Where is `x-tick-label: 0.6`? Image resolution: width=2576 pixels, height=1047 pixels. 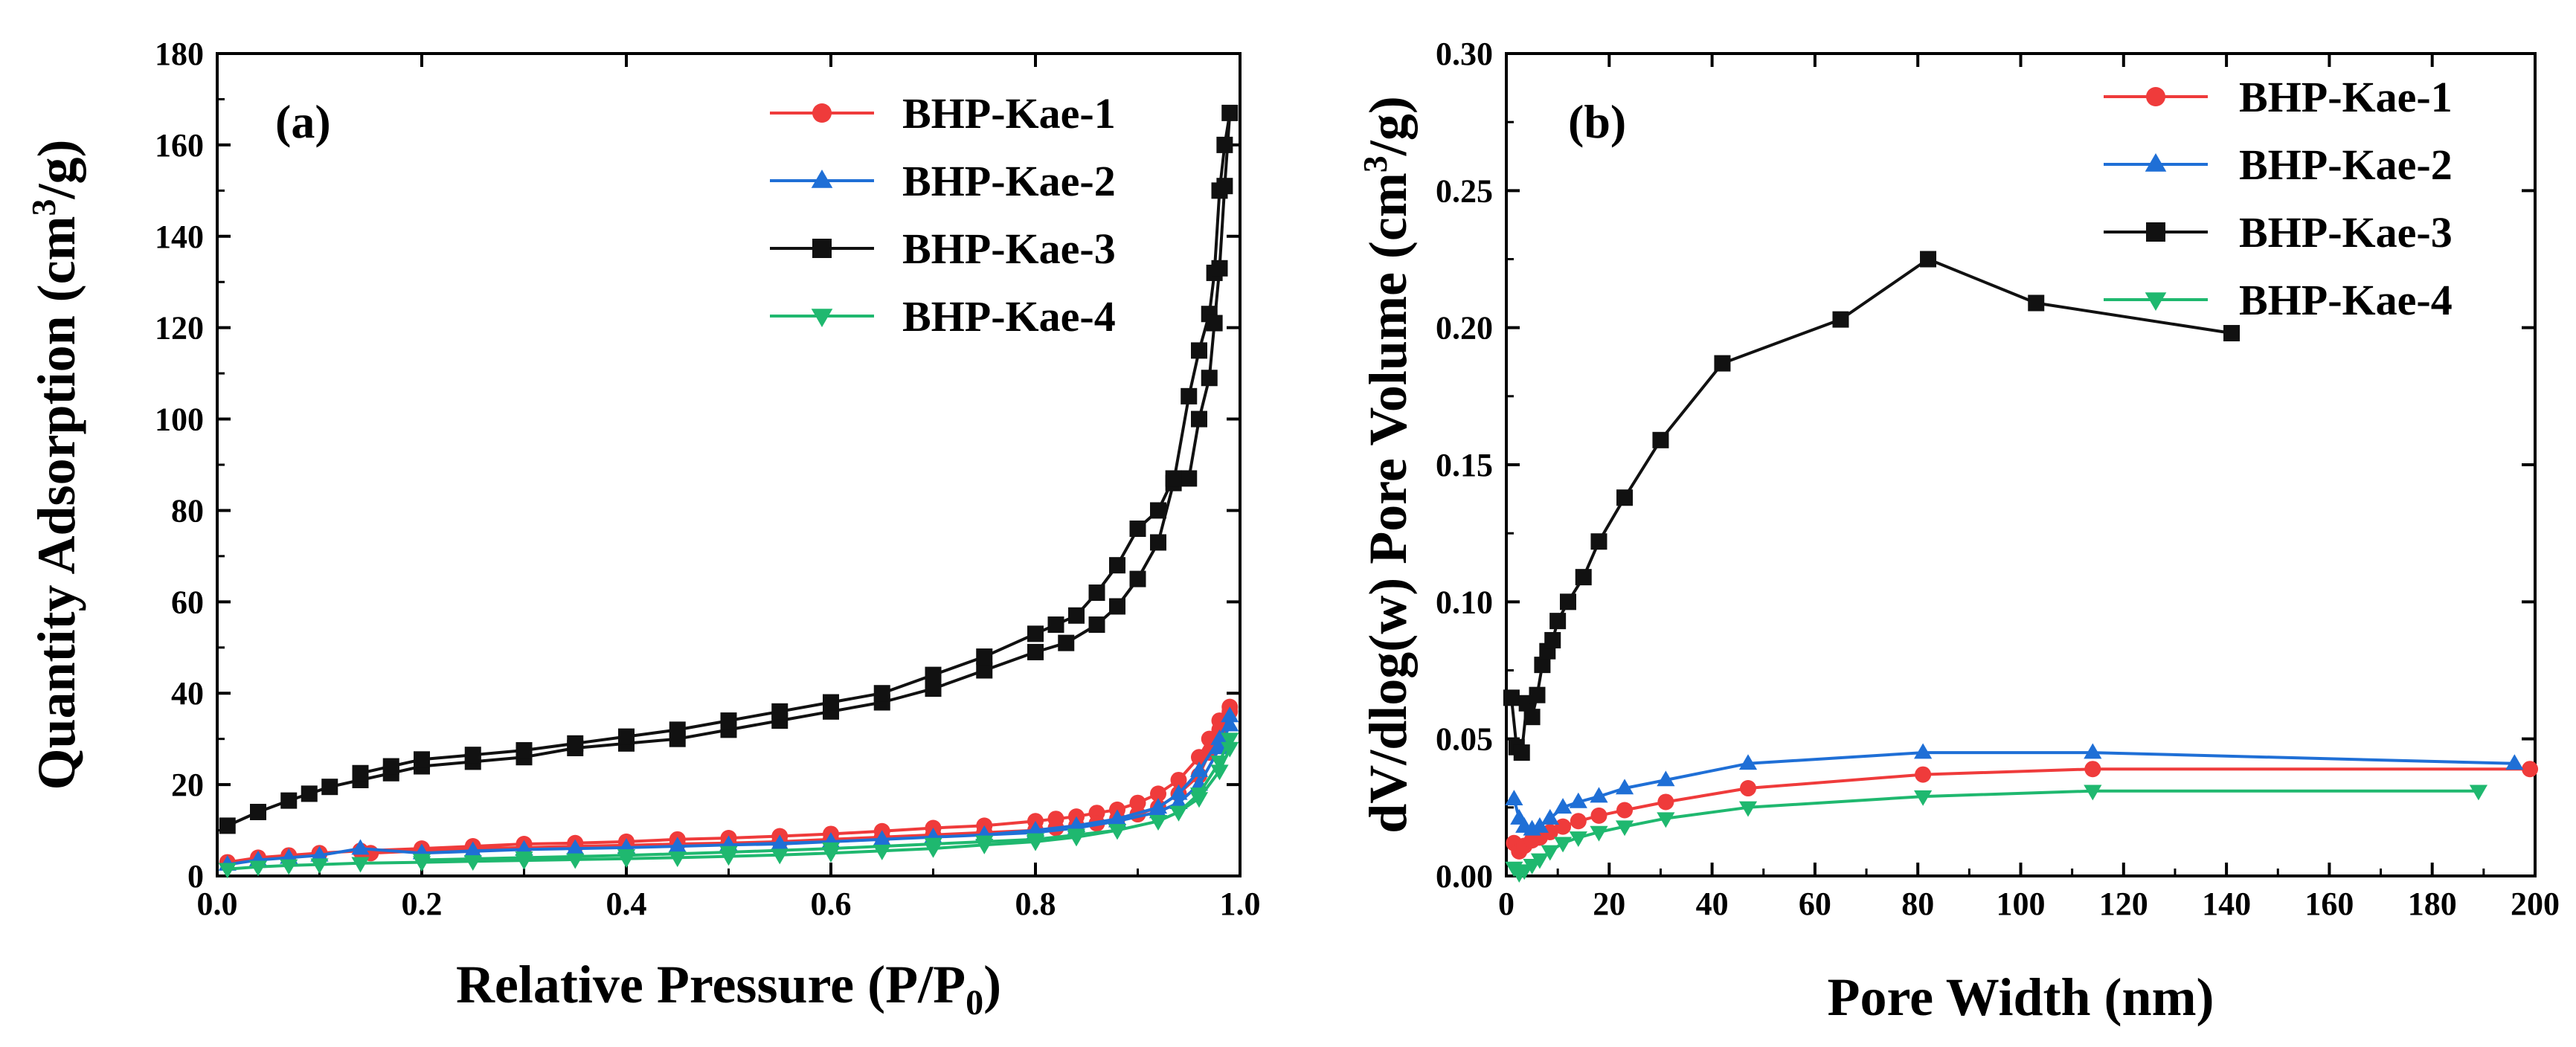
x-tick-label: 0.6 is located at coordinates (831, 904).